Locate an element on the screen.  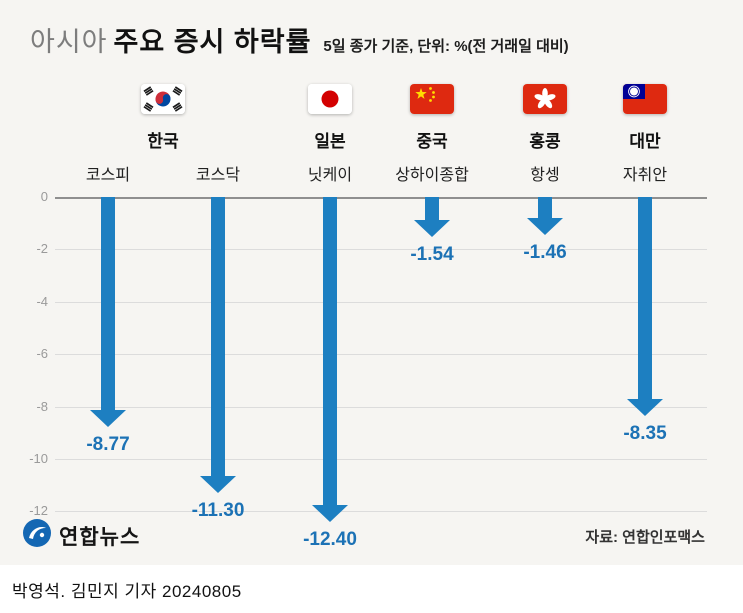
yonhap-logo-icon is located at coordinates (37, 535).